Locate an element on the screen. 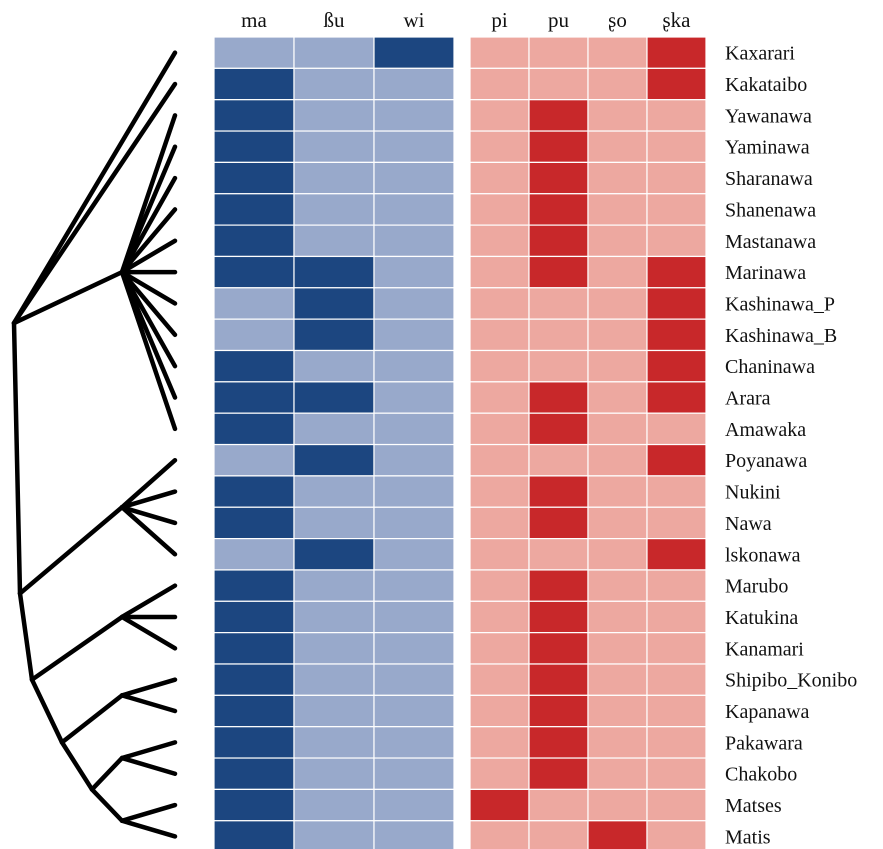 The width and height of the screenshot is (883, 849). column-label-left: ßu is located at coordinates (335, 20).